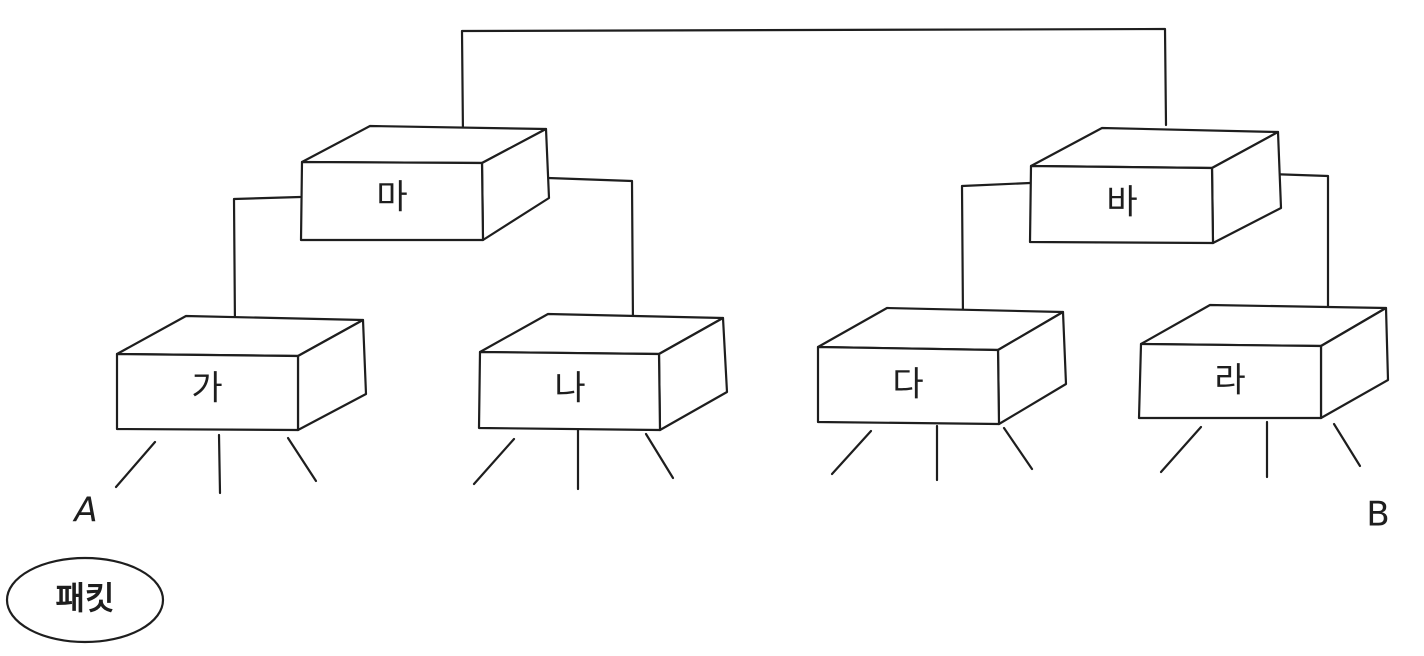 The width and height of the screenshot is (1424, 656). What do you see at coordinates (603, 372) in the screenshot?
I see `switch-na: 나` at bounding box center [603, 372].